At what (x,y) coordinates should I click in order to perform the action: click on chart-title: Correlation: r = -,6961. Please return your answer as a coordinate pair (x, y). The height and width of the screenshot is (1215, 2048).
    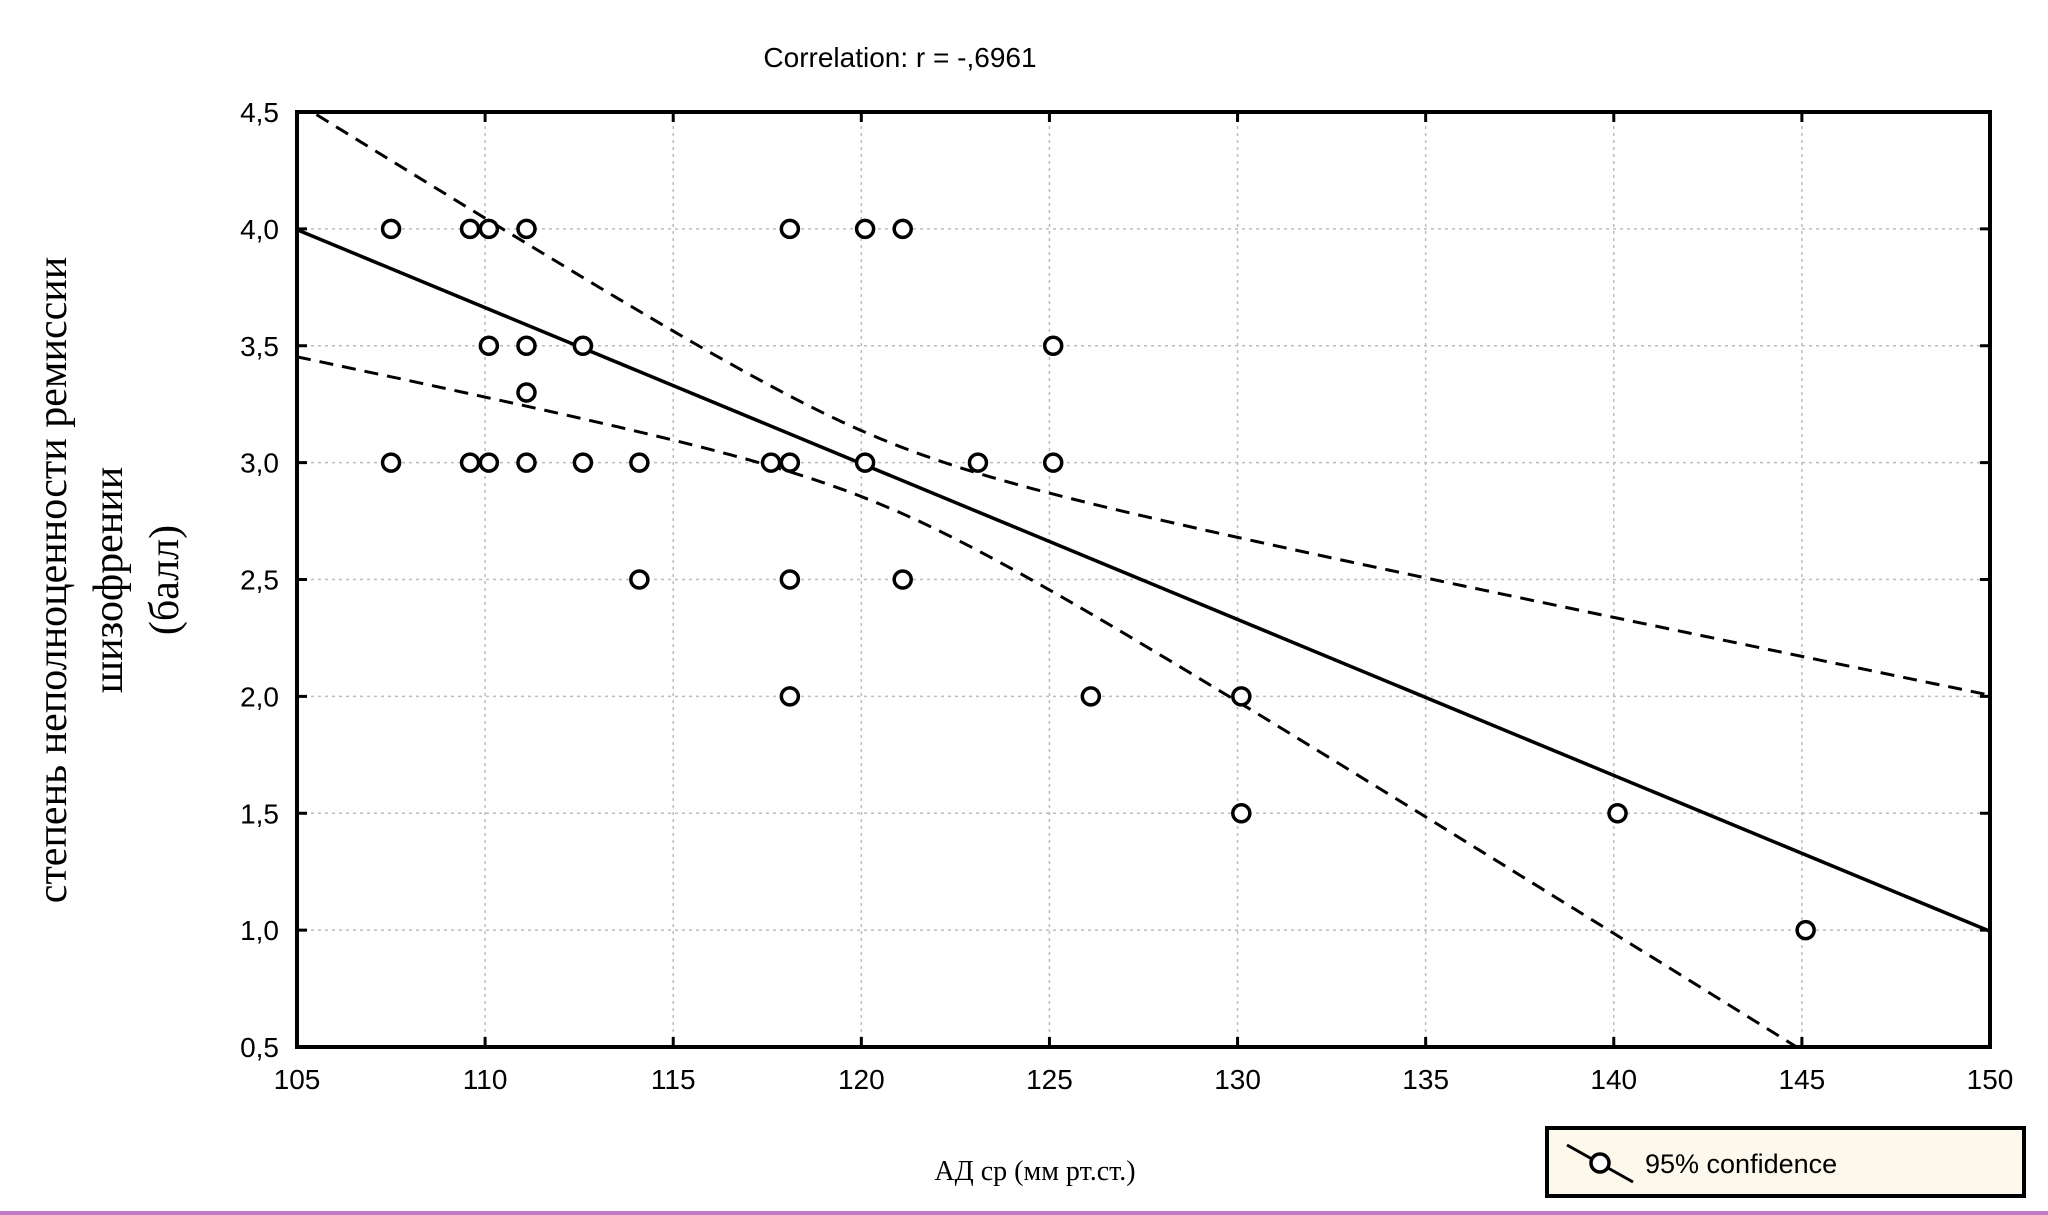
    Looking at the image, I should click on (899, 57).